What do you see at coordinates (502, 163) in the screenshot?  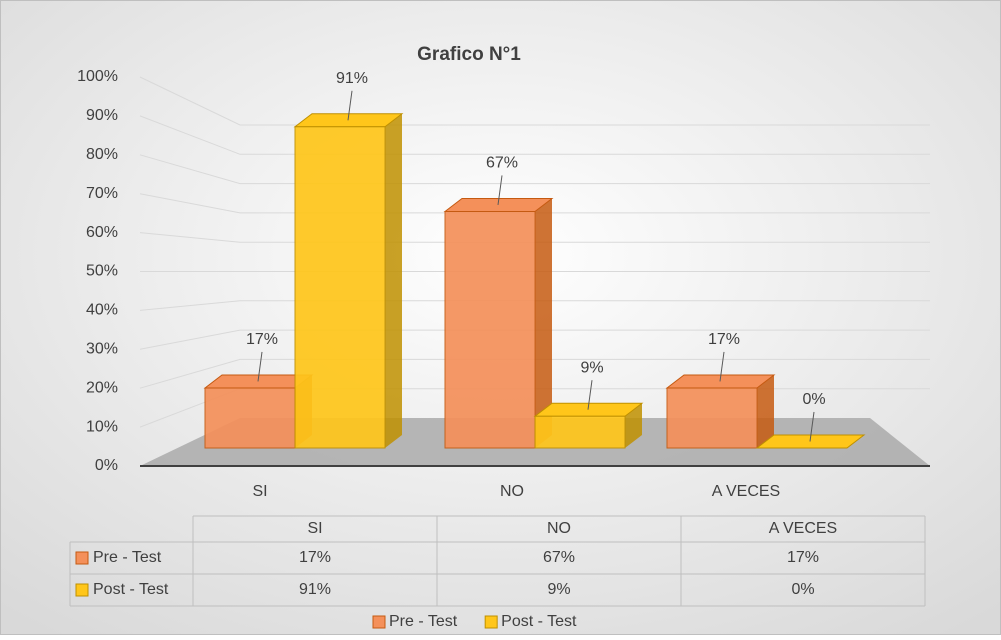 I see `data-label: 67%` at bounding box center [502, 163].